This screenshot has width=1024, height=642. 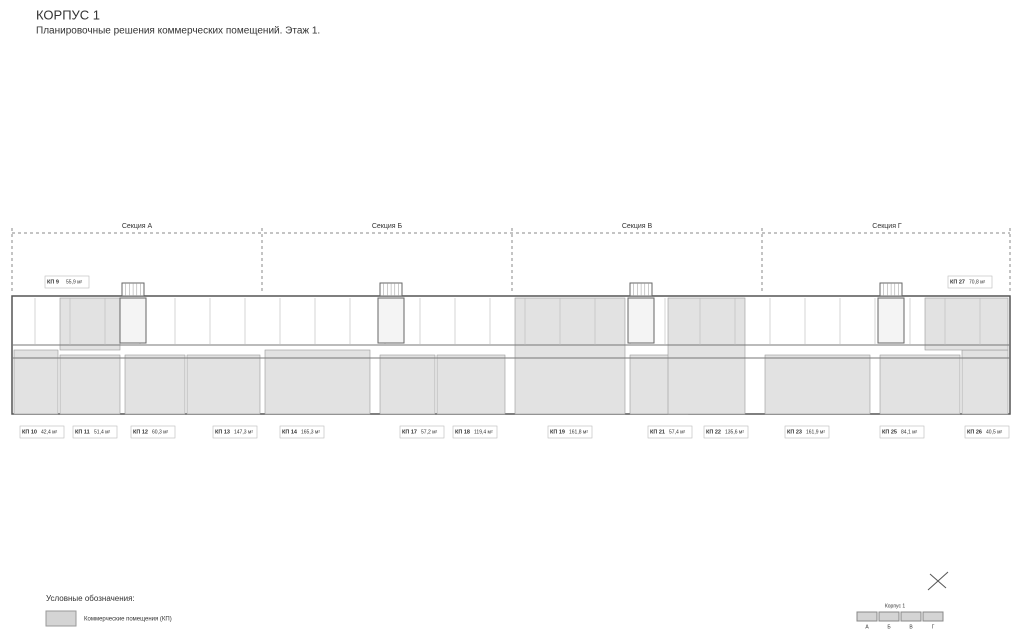 What do you see at coordinates (815, 432) in the screenshot?
I see `unit-area: 161,9 м²` at bounding box center [815, 432].